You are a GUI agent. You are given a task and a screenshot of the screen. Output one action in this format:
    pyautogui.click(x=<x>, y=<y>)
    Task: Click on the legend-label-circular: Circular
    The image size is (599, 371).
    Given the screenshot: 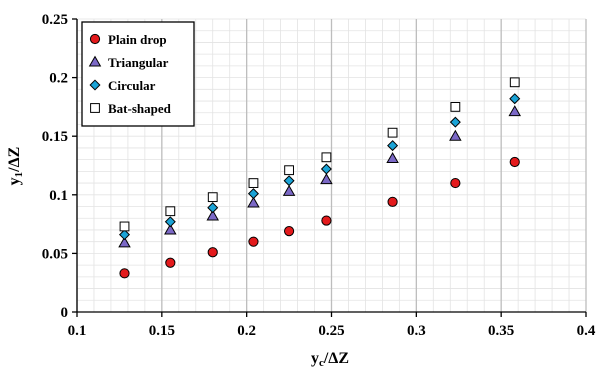 What is the action you would take?
    pyautogui.click(x=132, y=85)
    